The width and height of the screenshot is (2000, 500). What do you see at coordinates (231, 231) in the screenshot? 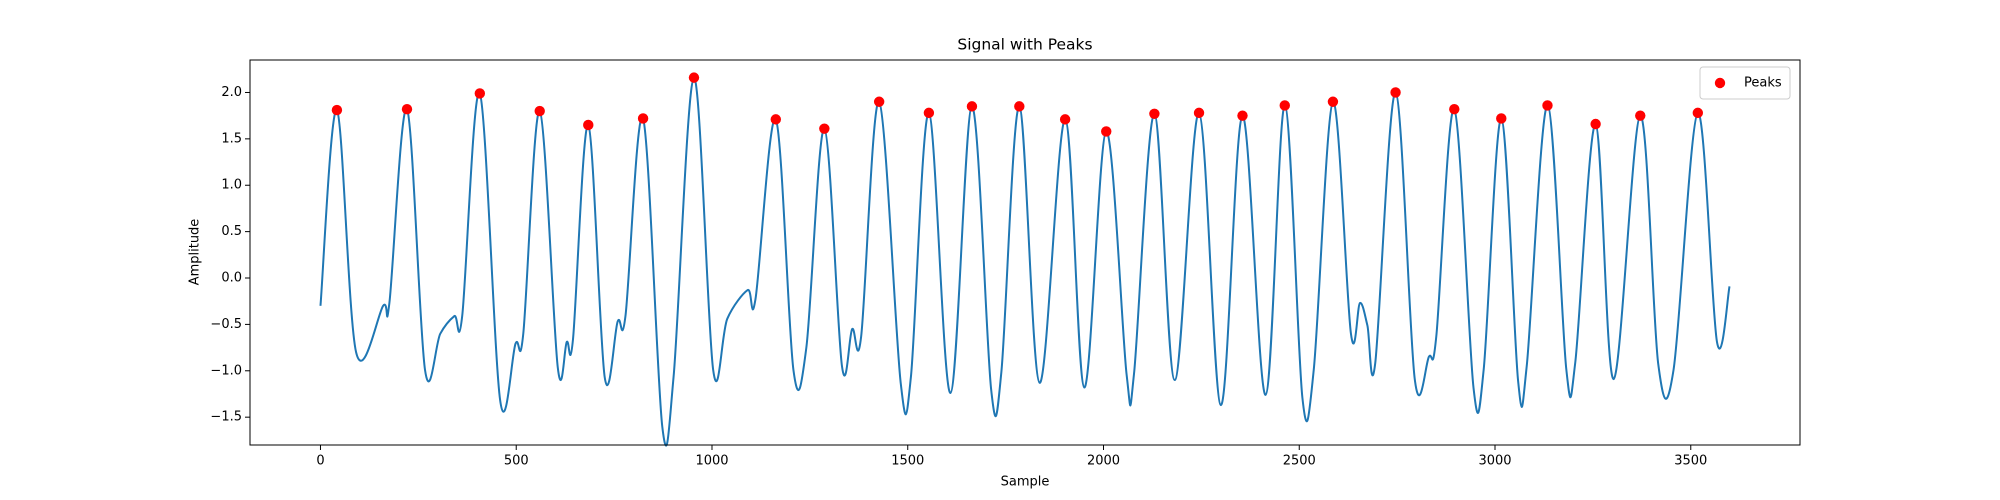
I see `y-tick-label: 0.5` at bounding box center [231, 231].